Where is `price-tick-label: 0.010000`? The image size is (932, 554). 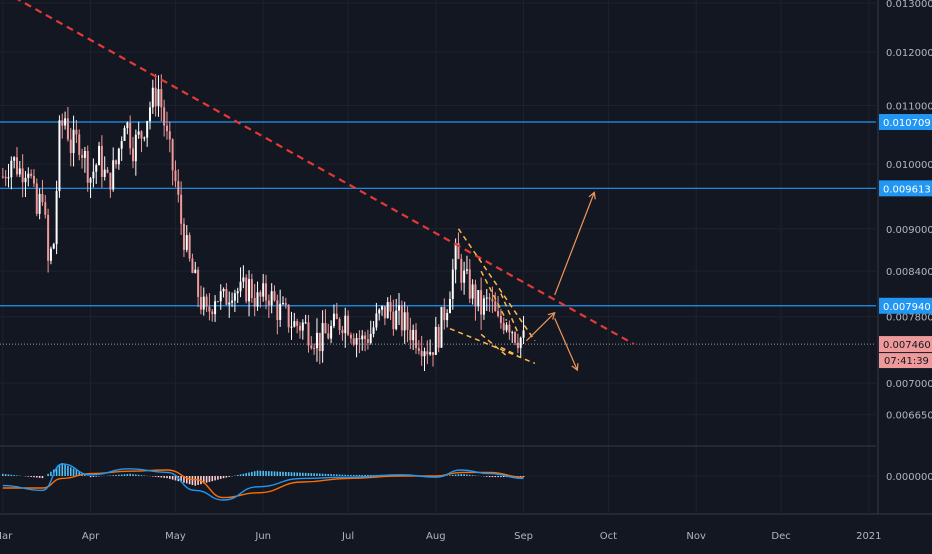
price-tick-label: 0.010000 is located at coordinates (909, 165).